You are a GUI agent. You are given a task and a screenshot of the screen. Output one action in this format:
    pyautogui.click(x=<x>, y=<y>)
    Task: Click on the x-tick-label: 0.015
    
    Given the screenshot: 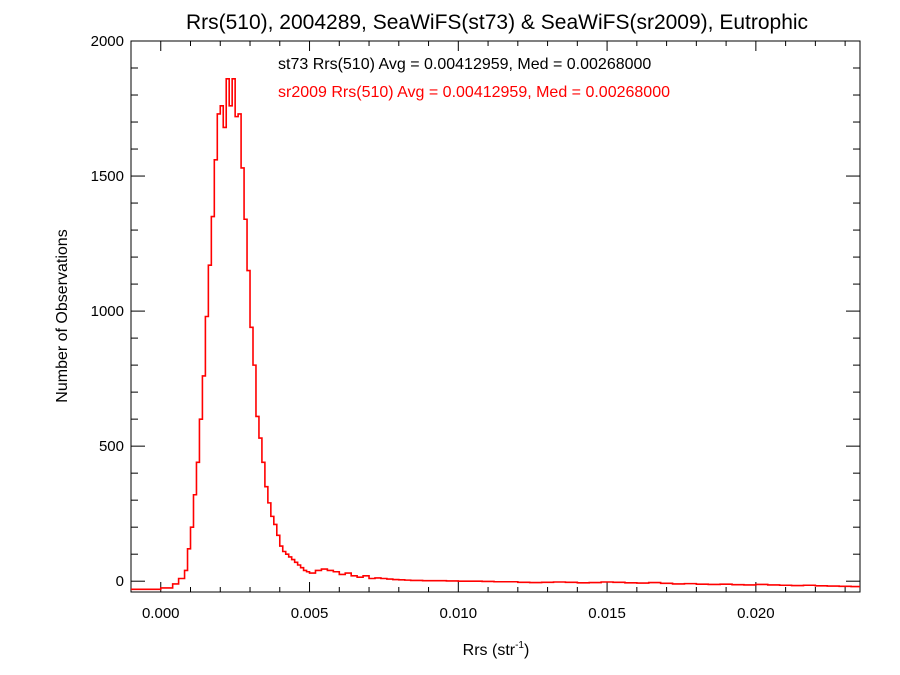 What is the action you would take?
    pyautogui.click(x=607, y=613)
    